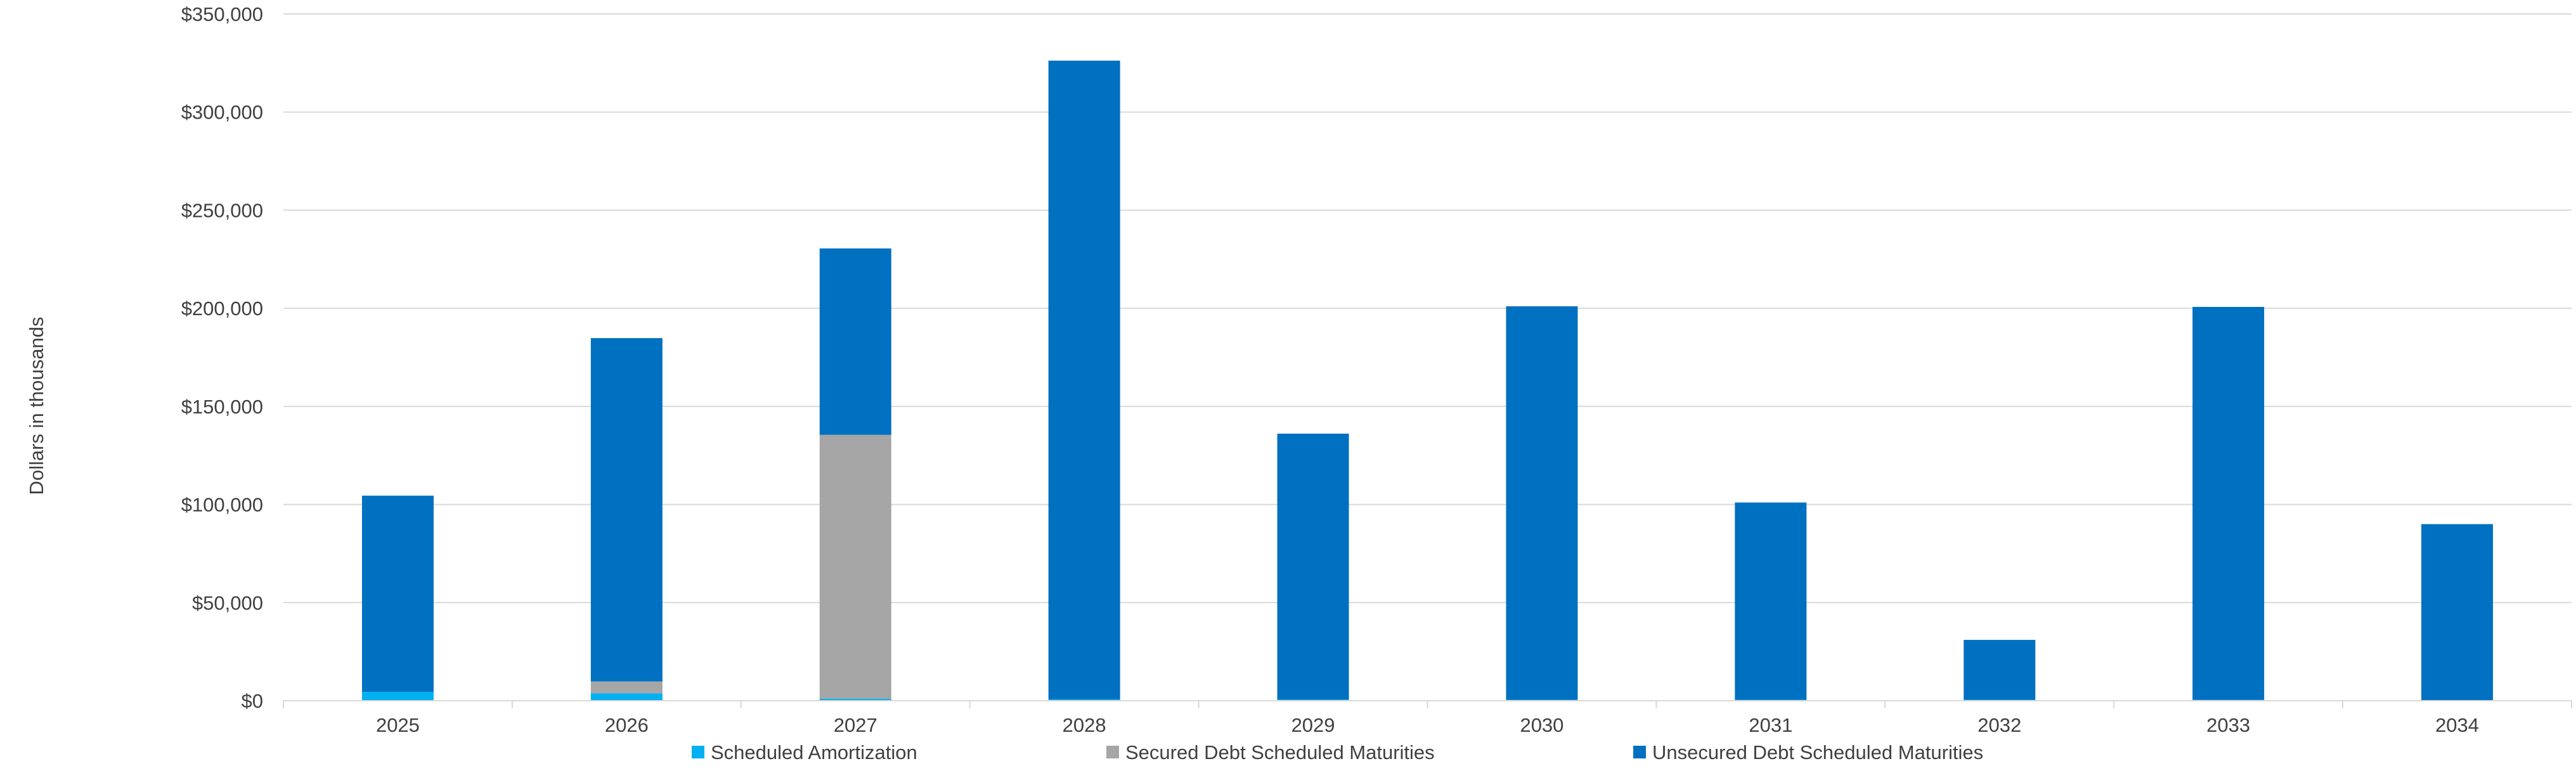 The width and height of the screenshot is (2576, 773). What do you see at coordinates (1818, 752) in the screenshot?
I see `legend-label: Unsecured Debt Scheduled Maturities` at bounding box center [1818, 752].